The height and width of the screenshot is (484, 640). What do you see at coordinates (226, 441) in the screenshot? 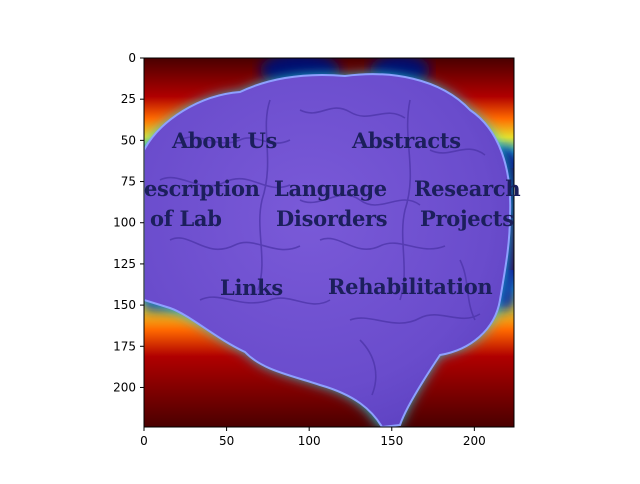
I see `x-tick-label: 50` at bounding box center [226, 441].